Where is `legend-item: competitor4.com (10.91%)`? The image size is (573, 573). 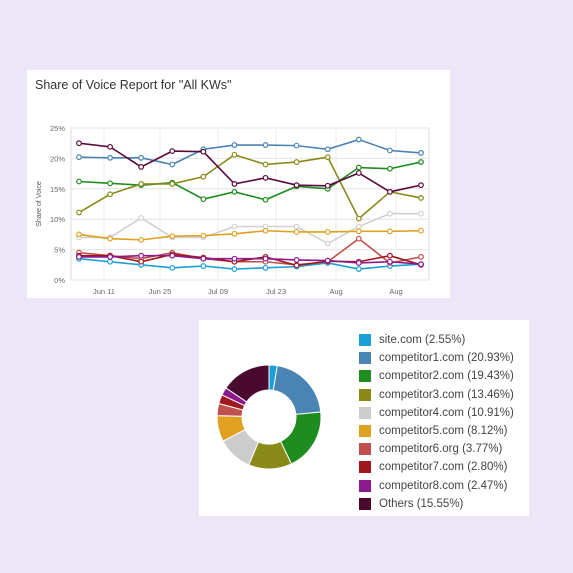 legend-item: competitor4.com (10.91%) is located at coordinates (436, 413).